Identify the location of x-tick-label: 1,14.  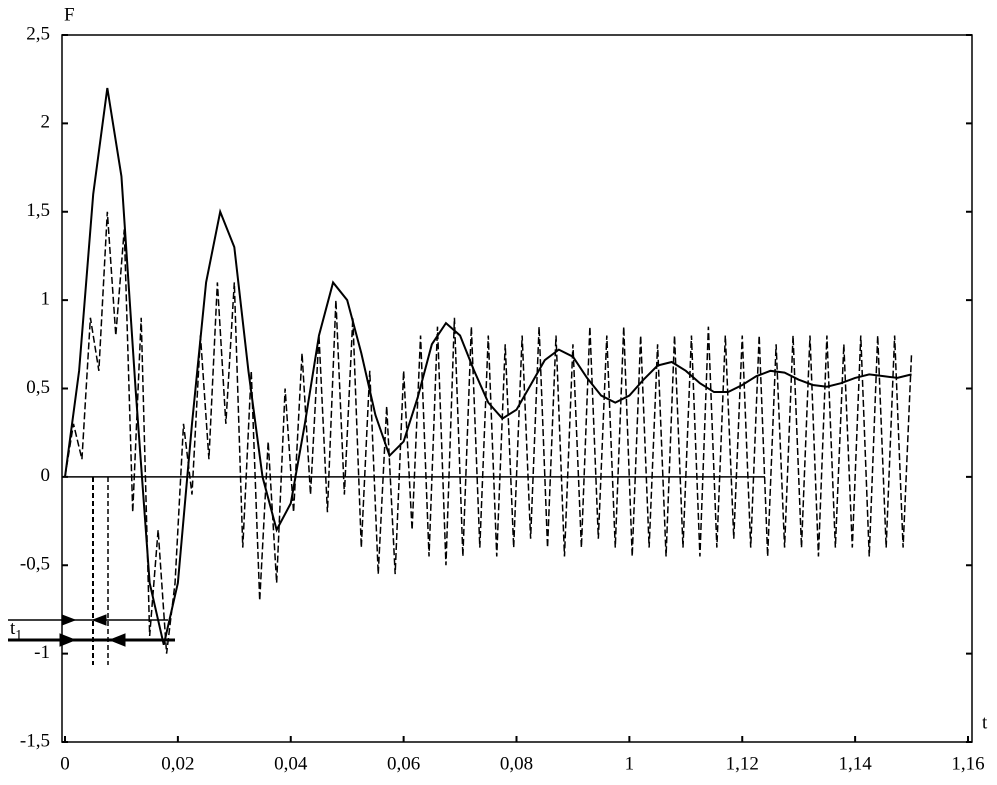
(856, 763).